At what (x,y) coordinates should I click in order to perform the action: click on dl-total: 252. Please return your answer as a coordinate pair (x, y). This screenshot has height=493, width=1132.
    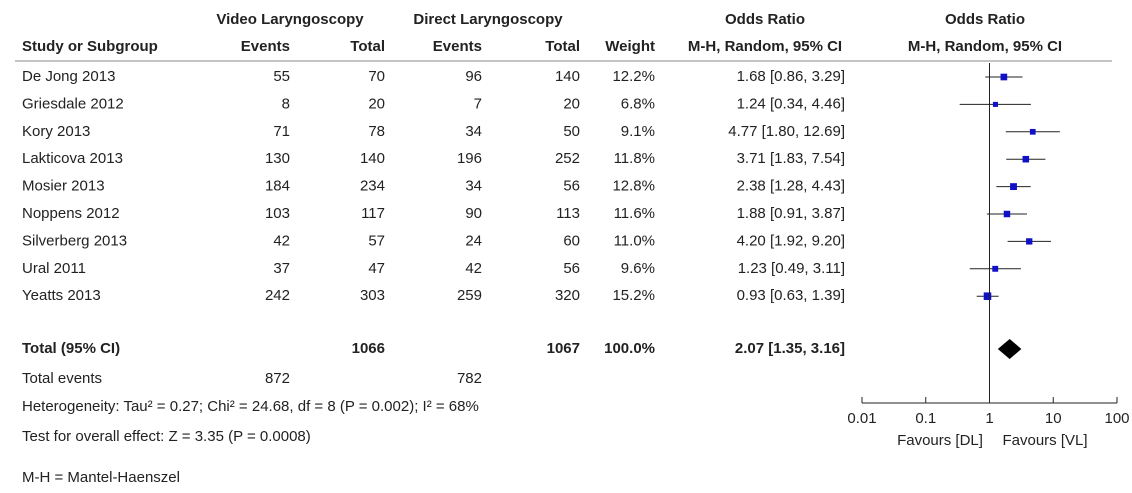
    Looking at the image, I should click on (567, 158).